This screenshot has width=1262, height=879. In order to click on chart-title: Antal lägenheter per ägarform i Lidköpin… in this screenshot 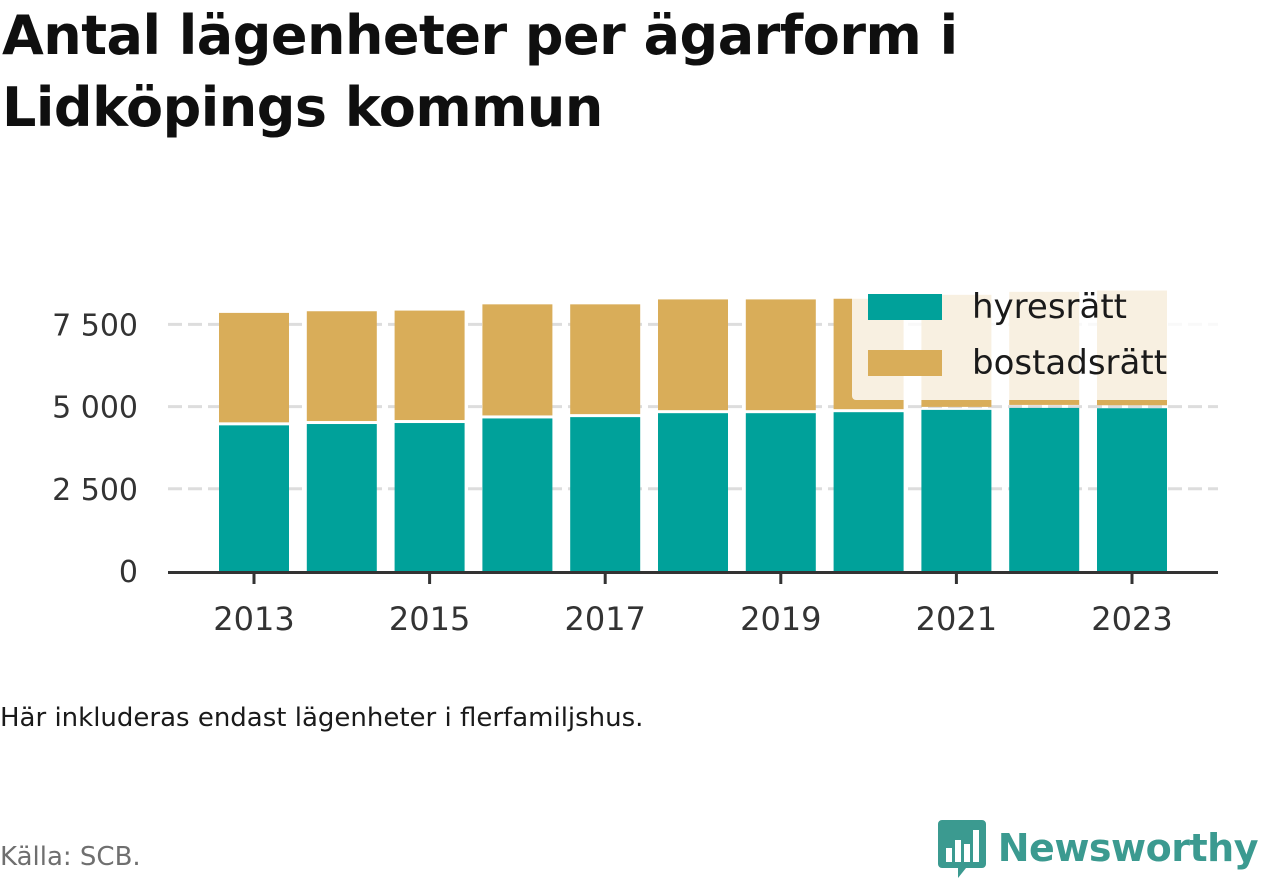, I will do `click(480, 71)`.